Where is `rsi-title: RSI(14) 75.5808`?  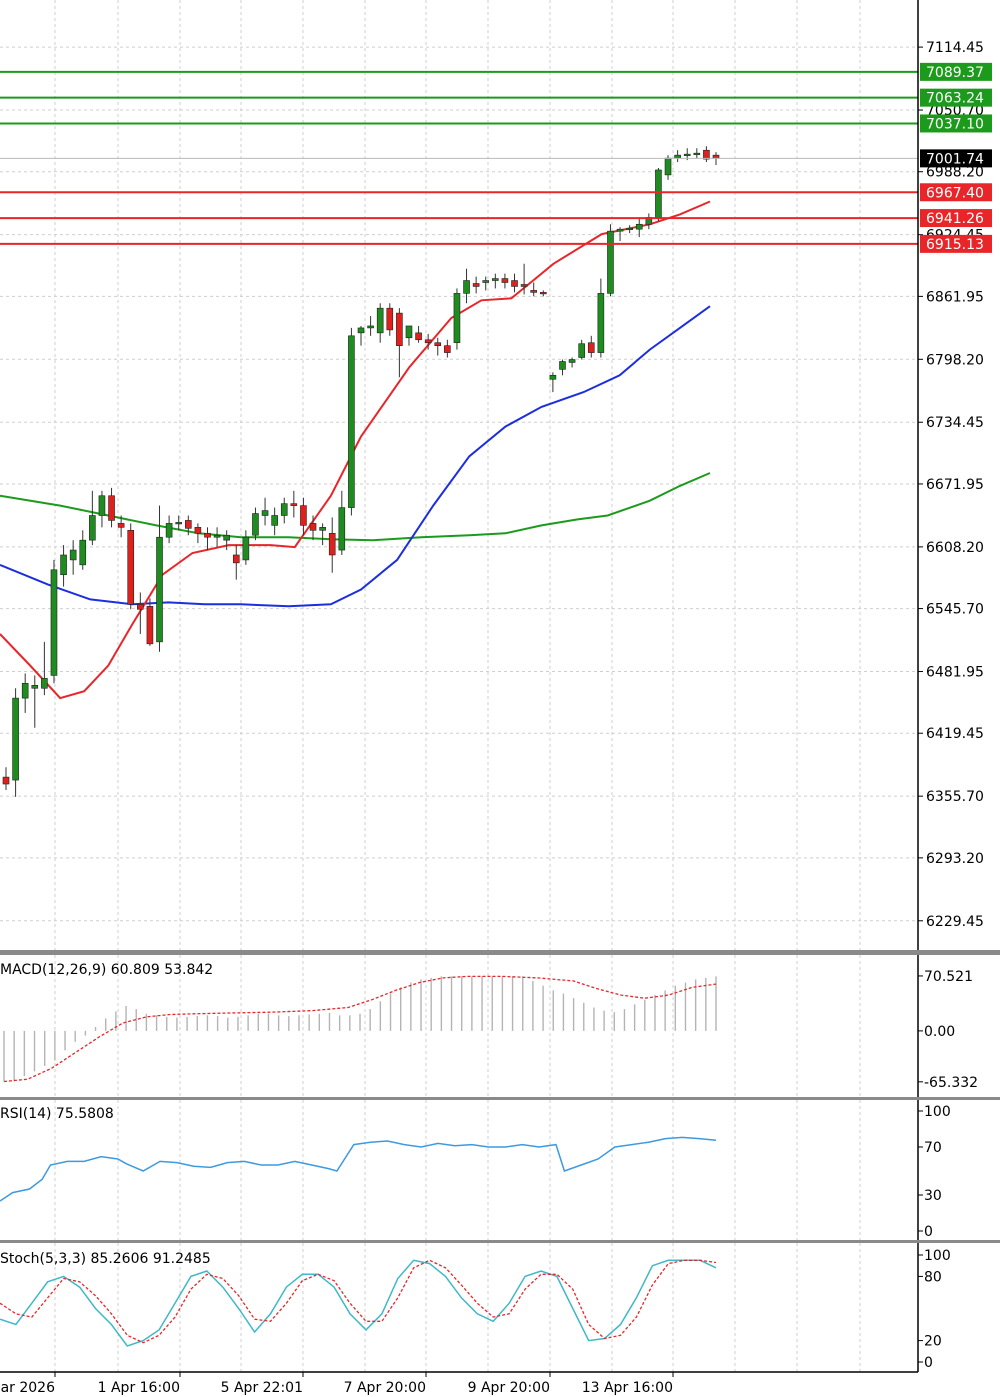
rsi-title: RSI(14) 75.5808 is located at coordinates (57, 1114).